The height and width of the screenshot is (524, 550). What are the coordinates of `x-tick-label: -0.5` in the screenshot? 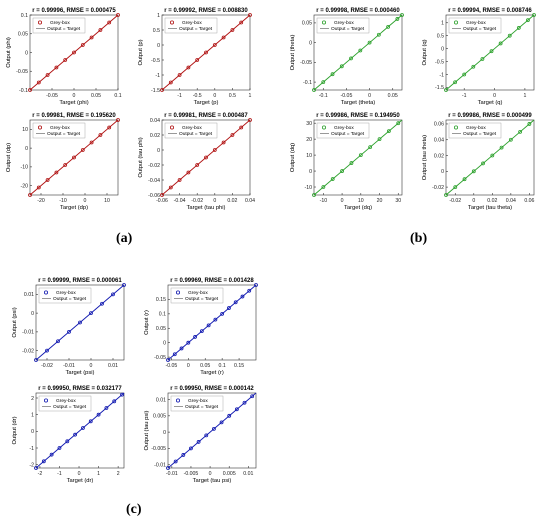 It's located at (197, 96).